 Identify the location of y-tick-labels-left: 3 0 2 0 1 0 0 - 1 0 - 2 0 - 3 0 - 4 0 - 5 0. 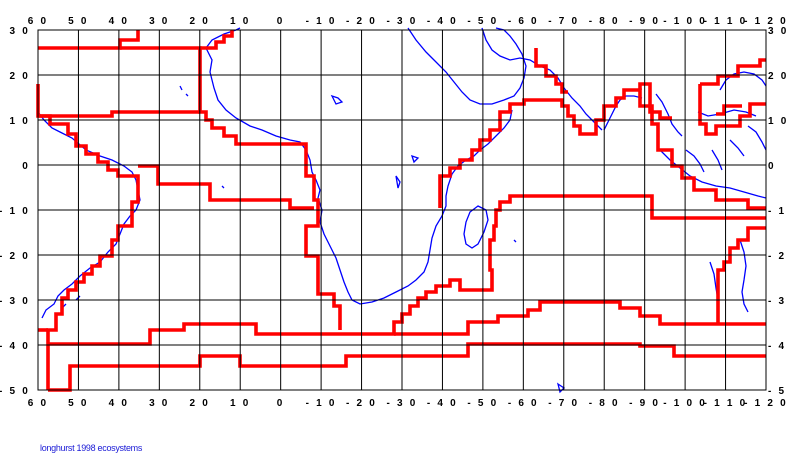
(15, 211).